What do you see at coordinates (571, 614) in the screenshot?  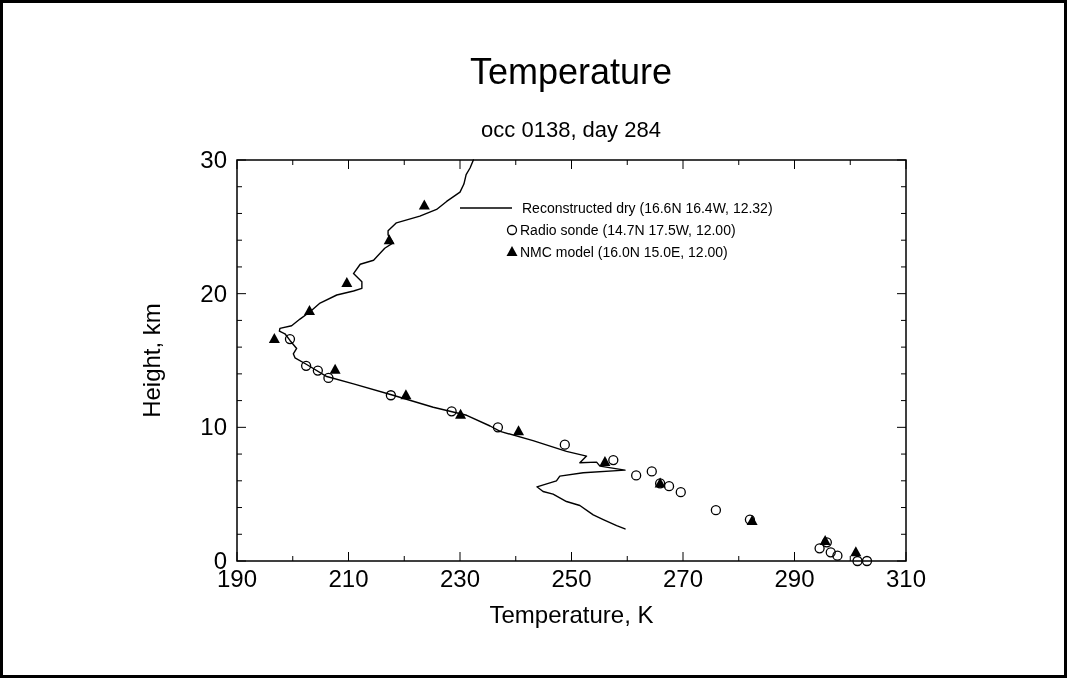 I see `x-axis-title: Temperature, K` at bounding box center [571, 614].